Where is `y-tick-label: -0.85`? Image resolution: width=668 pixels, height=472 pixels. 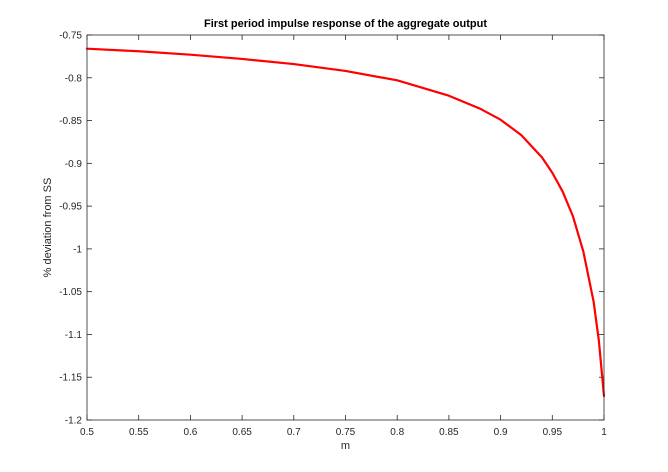 y-tick-label: -0.85 is located at coordinates (70, 121).